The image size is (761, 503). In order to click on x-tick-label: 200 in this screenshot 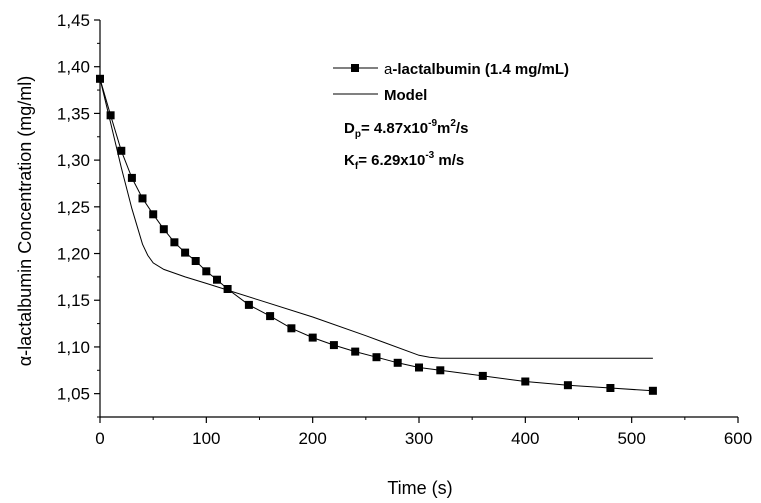, I will do `click(312, 438)`.